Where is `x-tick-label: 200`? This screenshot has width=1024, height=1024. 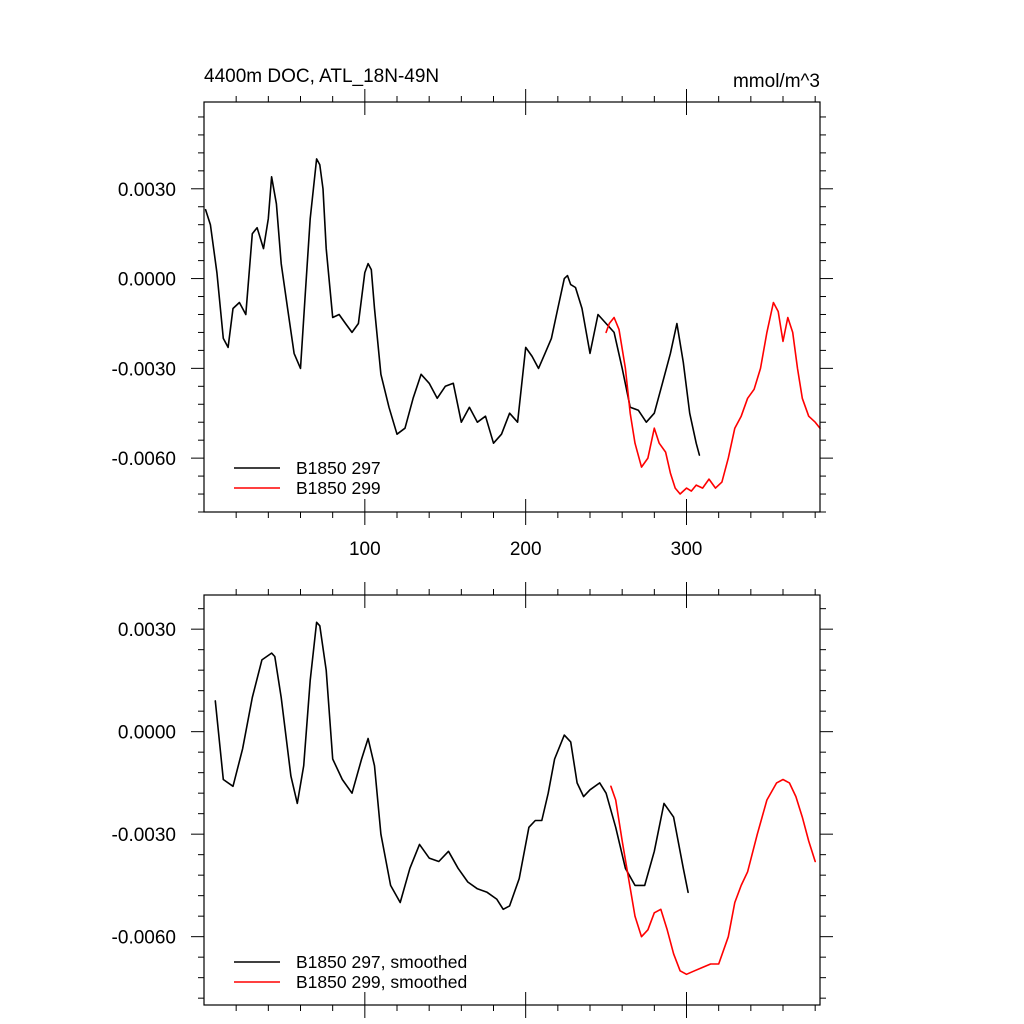
x-tick-label: 200 is located at coordinates (526, 549).